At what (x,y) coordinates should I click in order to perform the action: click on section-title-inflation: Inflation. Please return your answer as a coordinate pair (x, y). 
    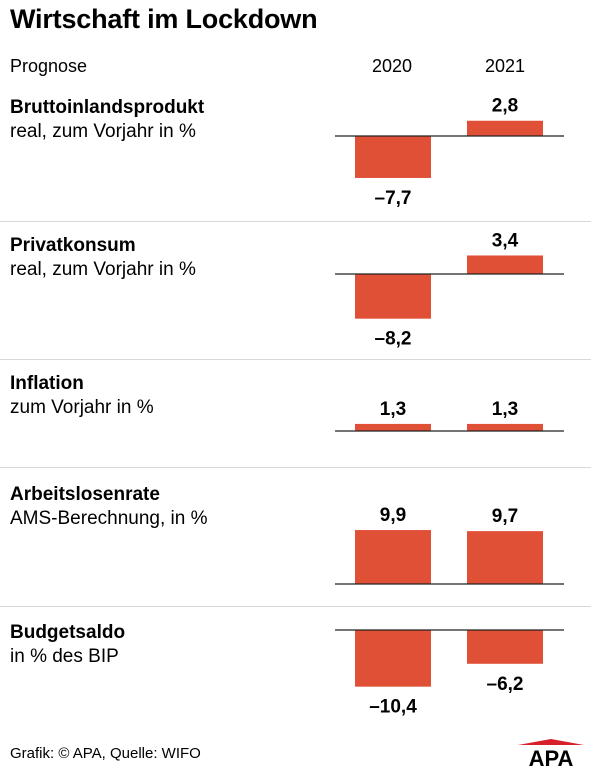
    Looking at the image, I should click on (47, 383).